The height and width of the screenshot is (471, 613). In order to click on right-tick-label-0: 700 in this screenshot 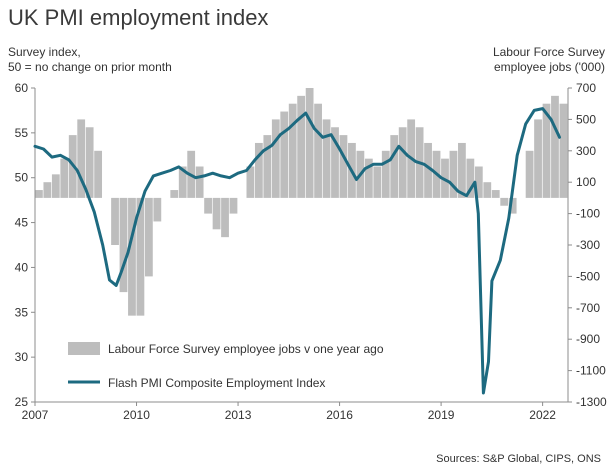, I will do `click(586, 88)`.